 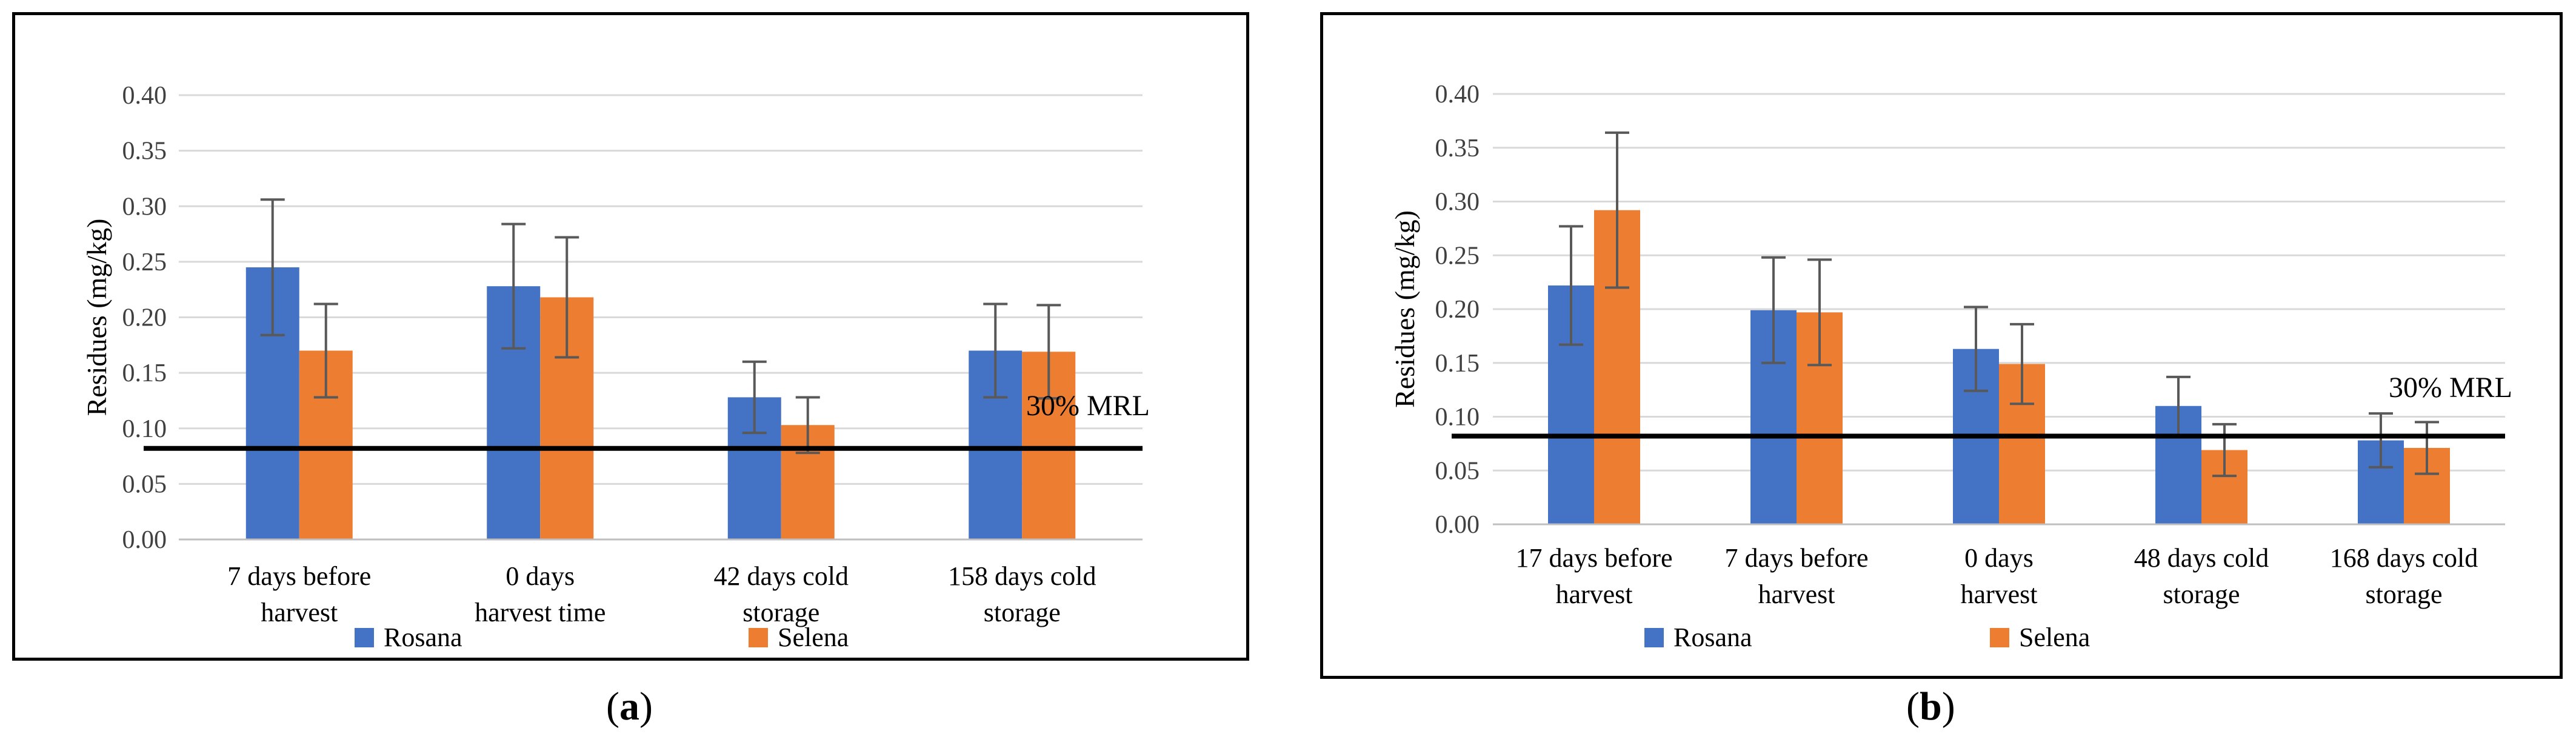 I want to click on chart-a-legend-label-selena: Selena, so click(x=813, y=637).